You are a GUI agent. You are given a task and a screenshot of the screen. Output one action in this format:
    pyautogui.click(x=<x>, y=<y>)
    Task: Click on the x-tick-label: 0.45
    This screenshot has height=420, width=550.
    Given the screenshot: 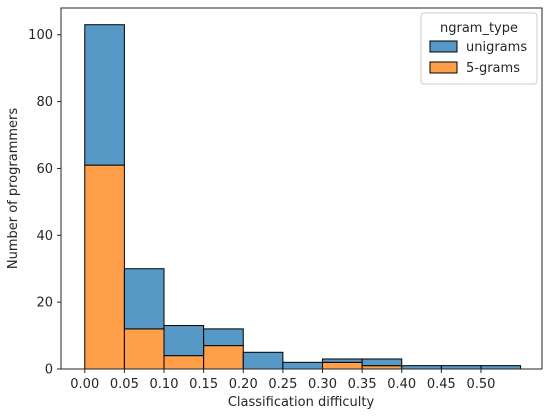 What is the action you would take?
    pyautogui.click(x=441, y=384)
    